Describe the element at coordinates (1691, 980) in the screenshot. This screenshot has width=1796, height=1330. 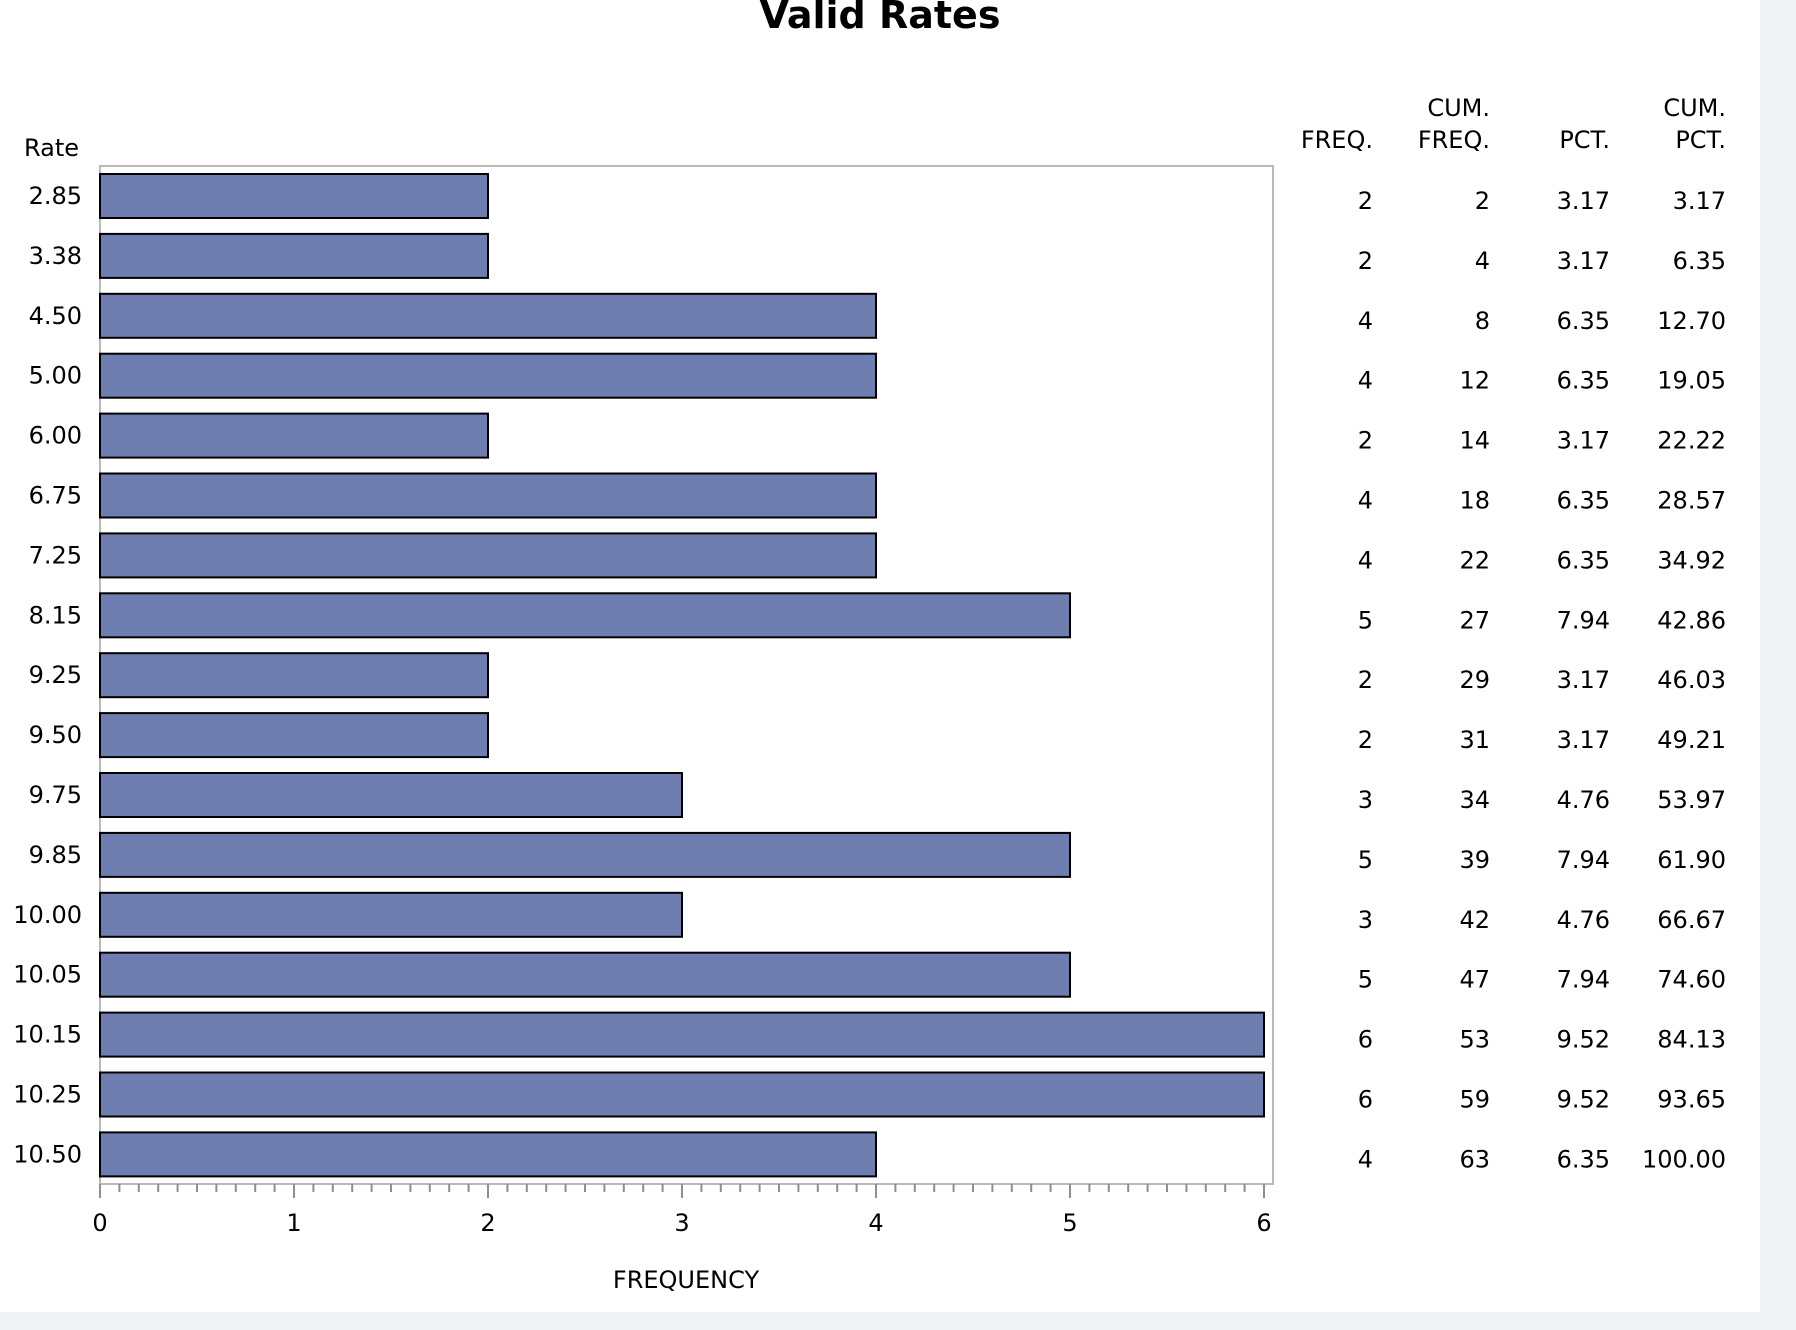
I see `table-cell: 74.60` at that location.